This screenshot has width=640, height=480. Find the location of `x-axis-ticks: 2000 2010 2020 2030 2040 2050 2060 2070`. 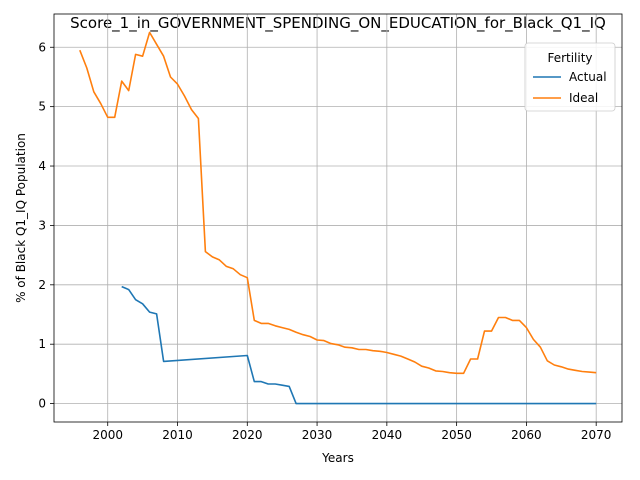

x-axis-ticks: 2000 2010 2020 2030 2040 2050 2060 2070 is located at coordinates (351, 432).